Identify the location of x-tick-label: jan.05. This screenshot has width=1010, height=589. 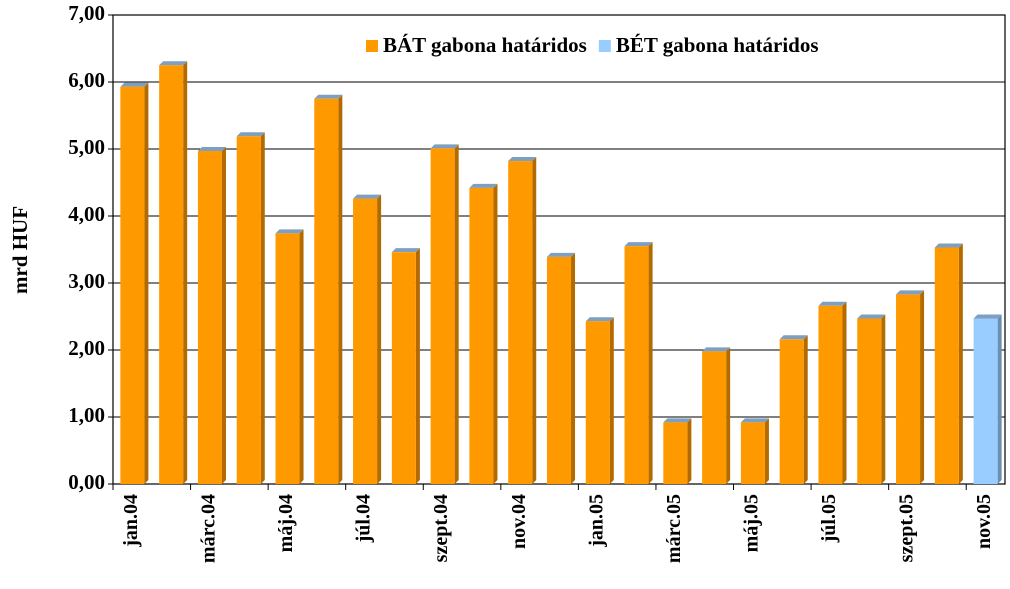
(596, 521).